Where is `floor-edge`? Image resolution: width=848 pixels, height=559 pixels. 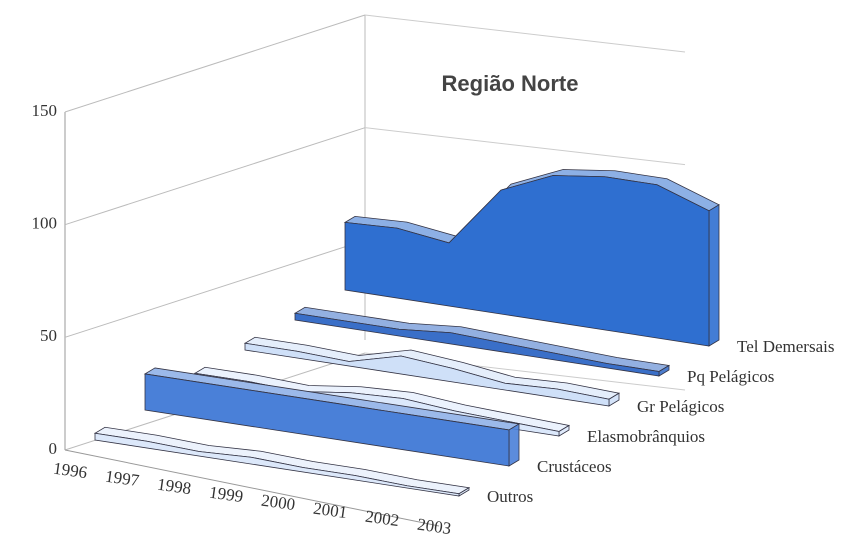
floor-edge is located at coordinates (252, 488).